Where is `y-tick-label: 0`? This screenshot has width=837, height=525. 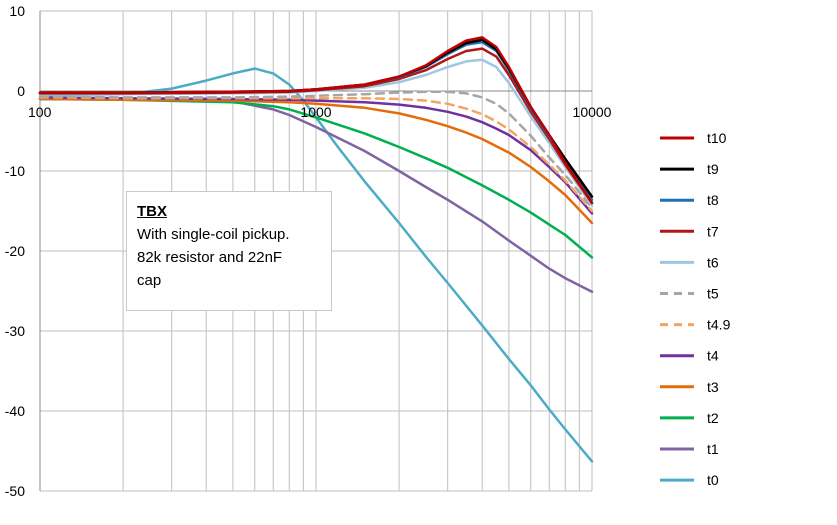 y-tick-label: 0 is located at coordinates (21, 91).